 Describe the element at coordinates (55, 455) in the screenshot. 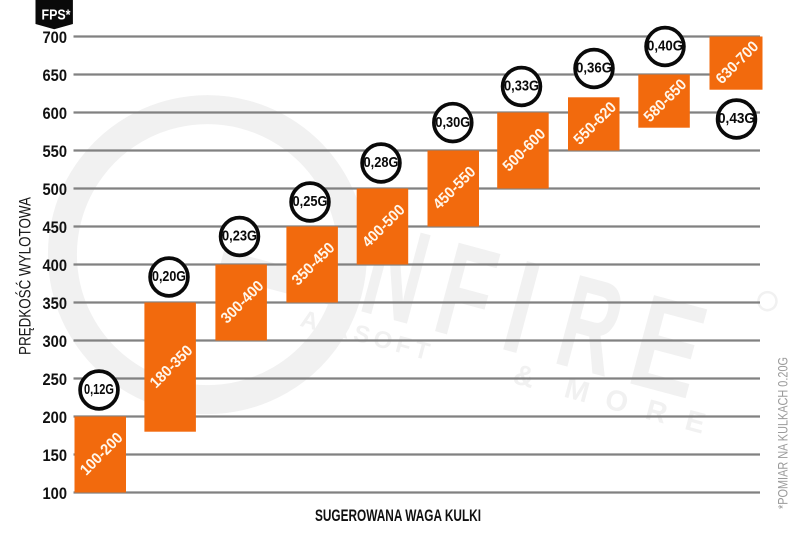

I see `svg-text: 150` at that location.